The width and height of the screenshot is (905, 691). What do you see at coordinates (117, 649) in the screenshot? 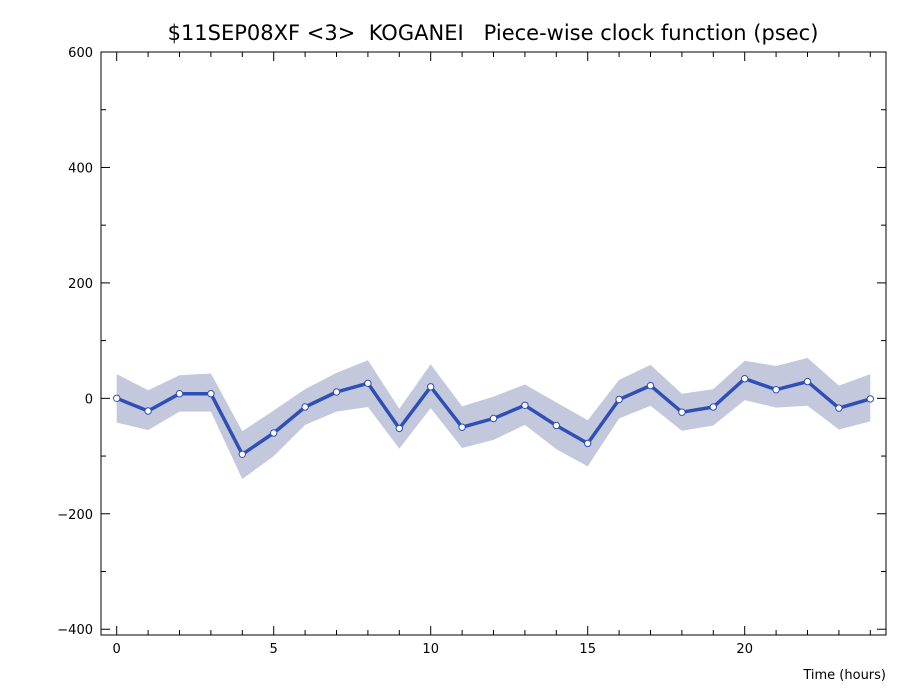
I see `x-tick-label: 0` at bounding box center [117, 649].